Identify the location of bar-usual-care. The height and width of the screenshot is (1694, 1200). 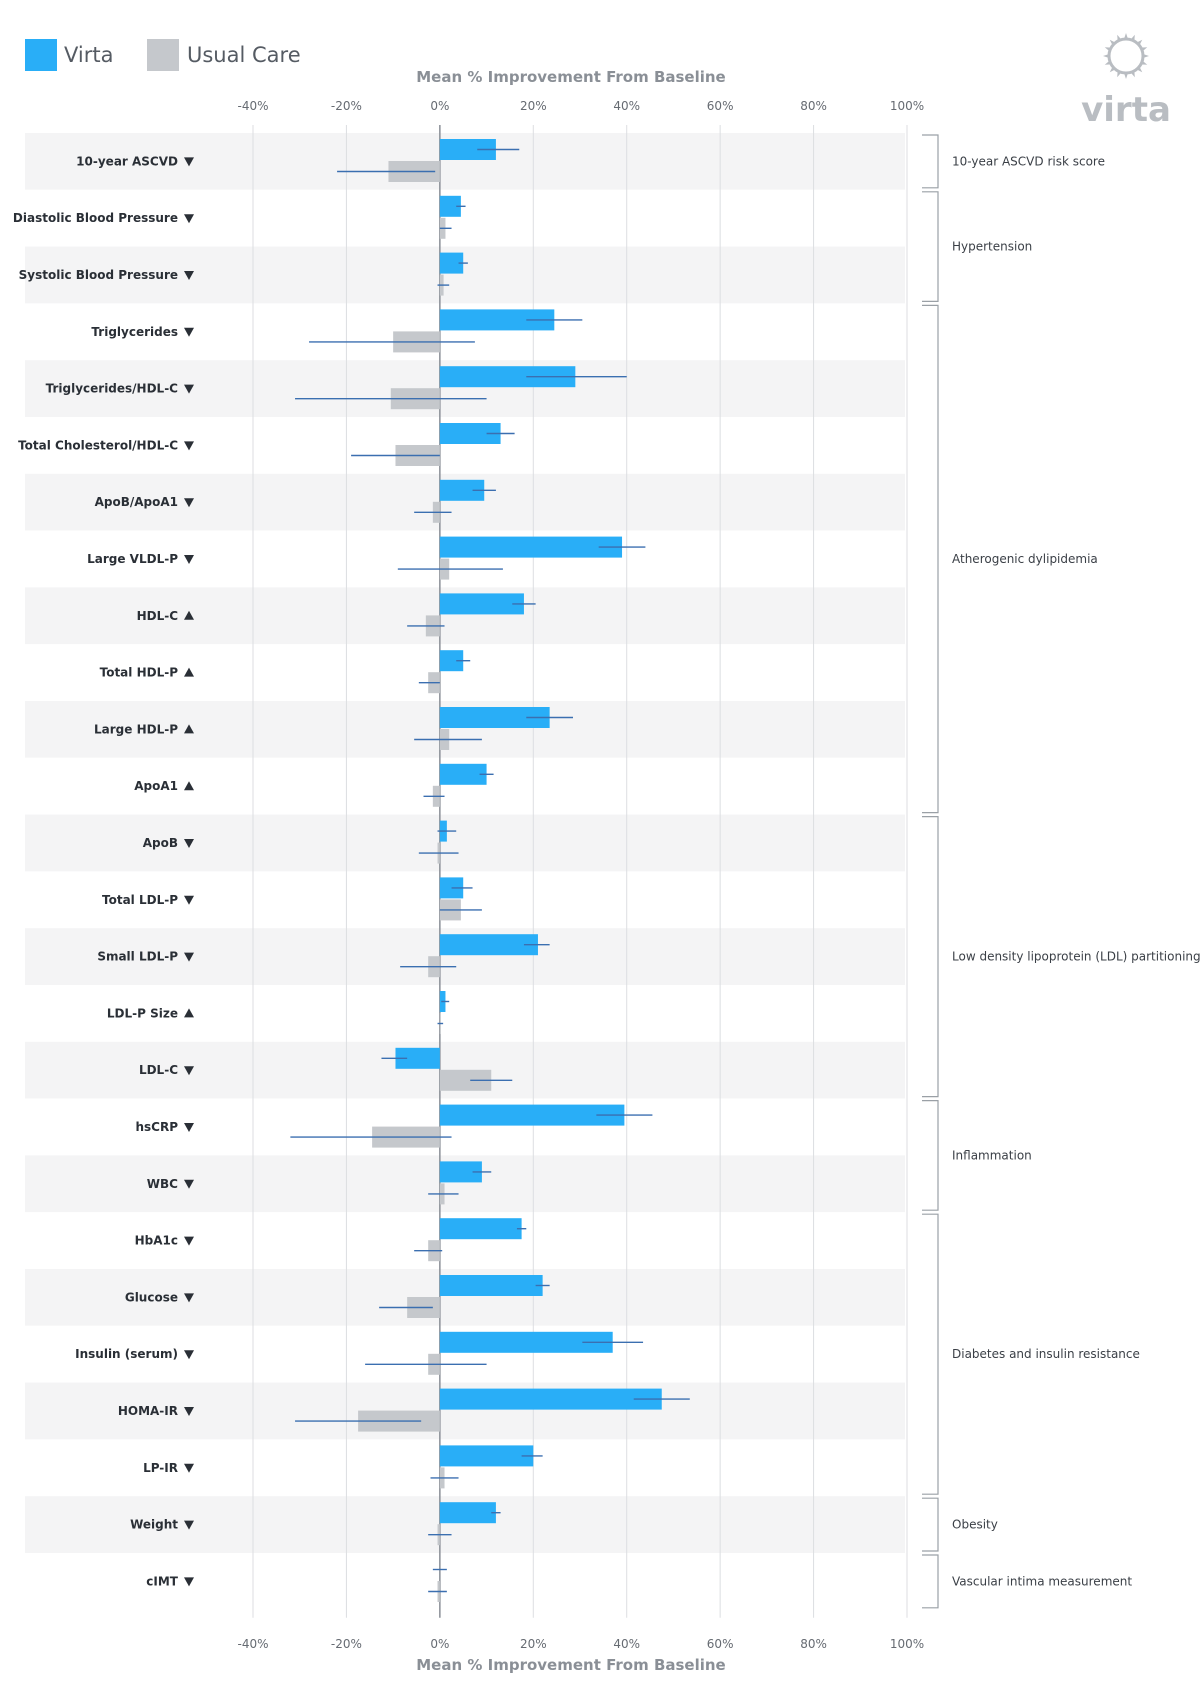
(465, 1080).